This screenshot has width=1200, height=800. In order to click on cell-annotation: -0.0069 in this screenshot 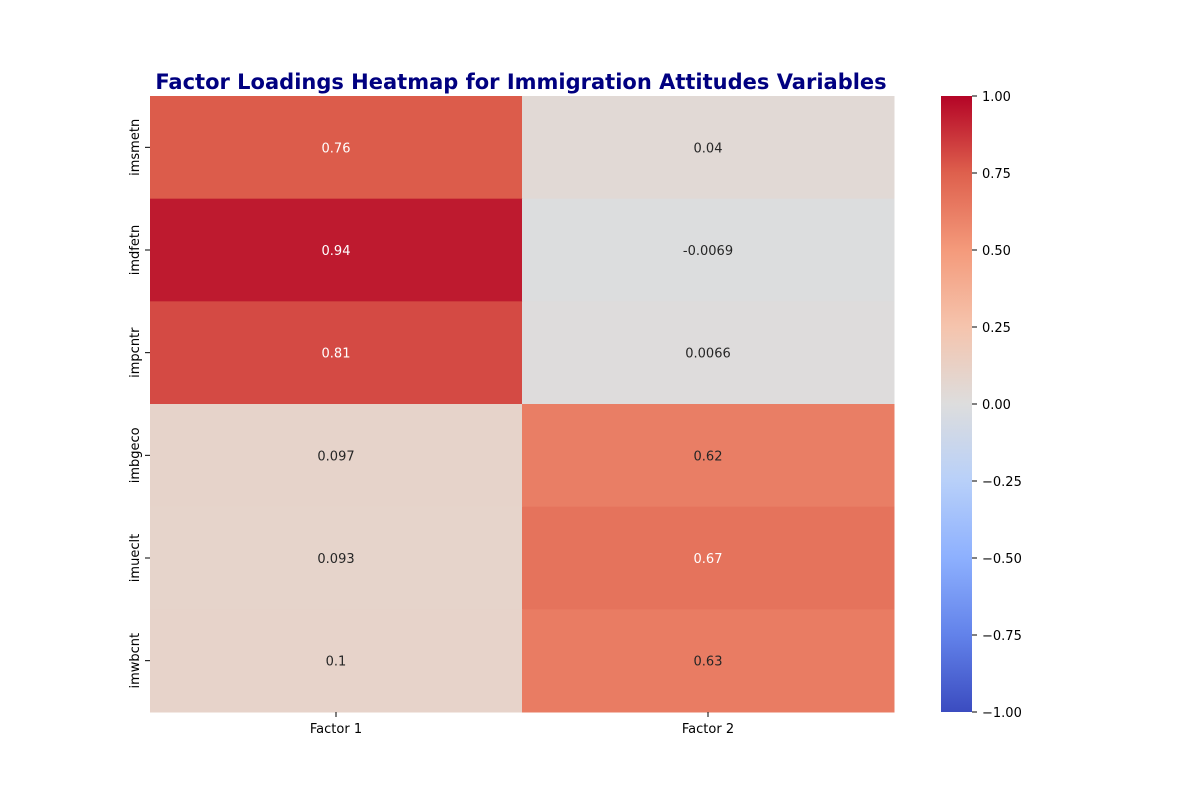, I will do `click(708, 251)`.